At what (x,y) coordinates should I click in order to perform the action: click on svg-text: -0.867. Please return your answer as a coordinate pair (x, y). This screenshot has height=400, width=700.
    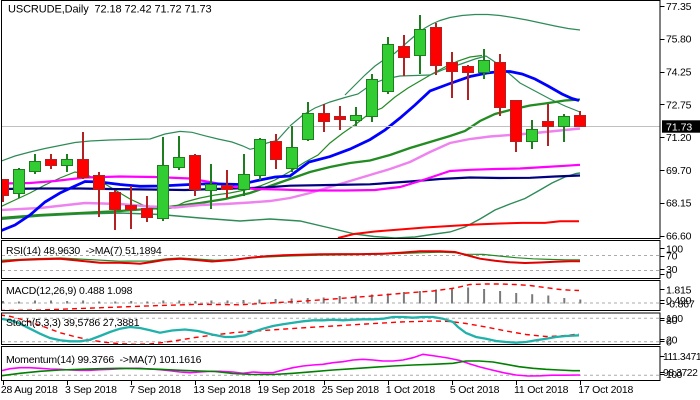
    Looking at the image, I should click on (680, 304).